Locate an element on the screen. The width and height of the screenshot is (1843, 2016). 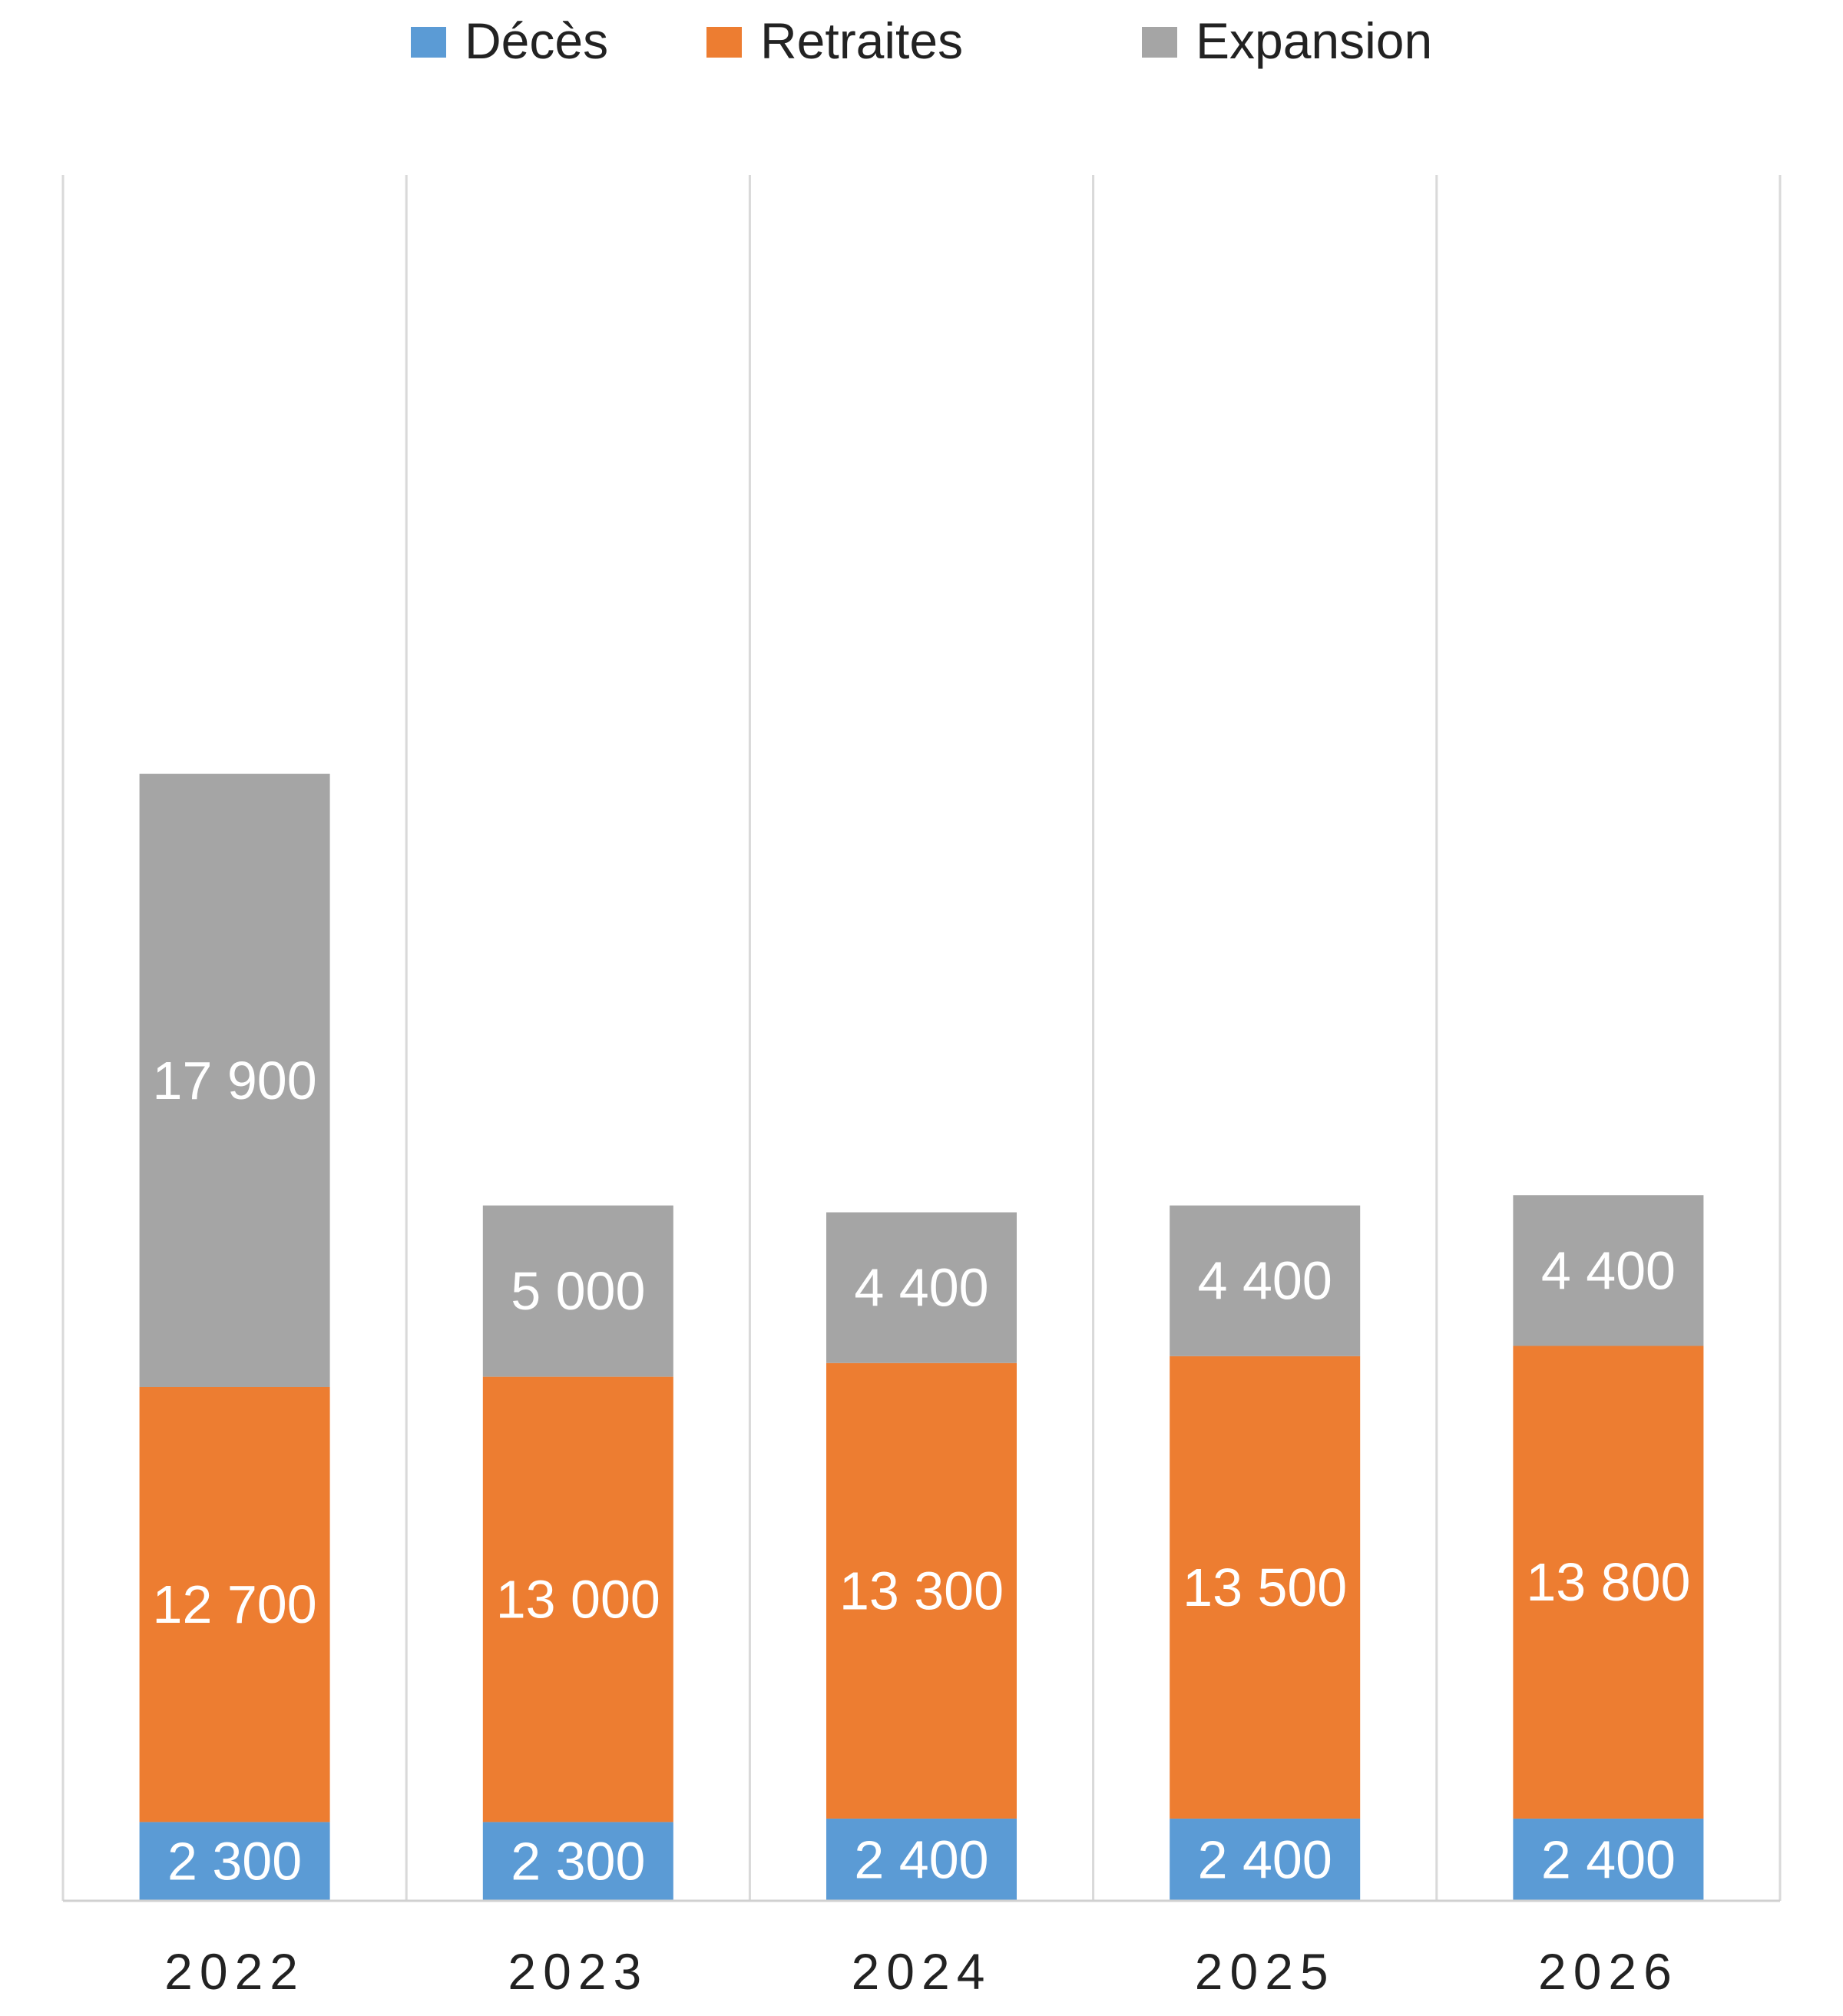
data-label-2026-3: 4 400 is located at coordinates (1608, 1270).